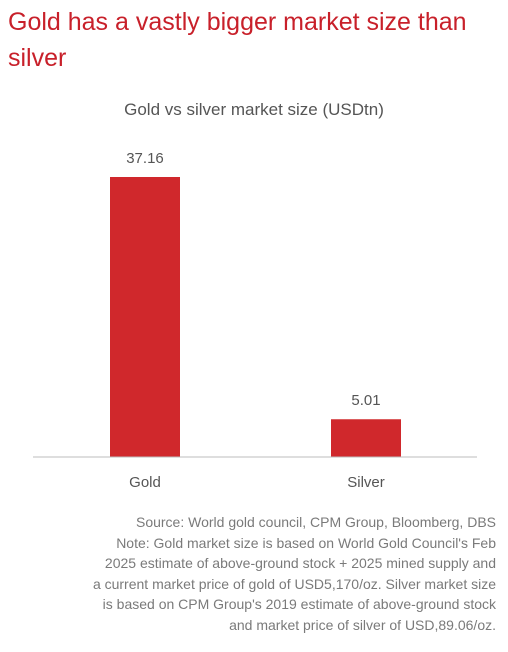 This screenshot has width=508, height=652. I want to click on bar-silver, so click(366, 438).